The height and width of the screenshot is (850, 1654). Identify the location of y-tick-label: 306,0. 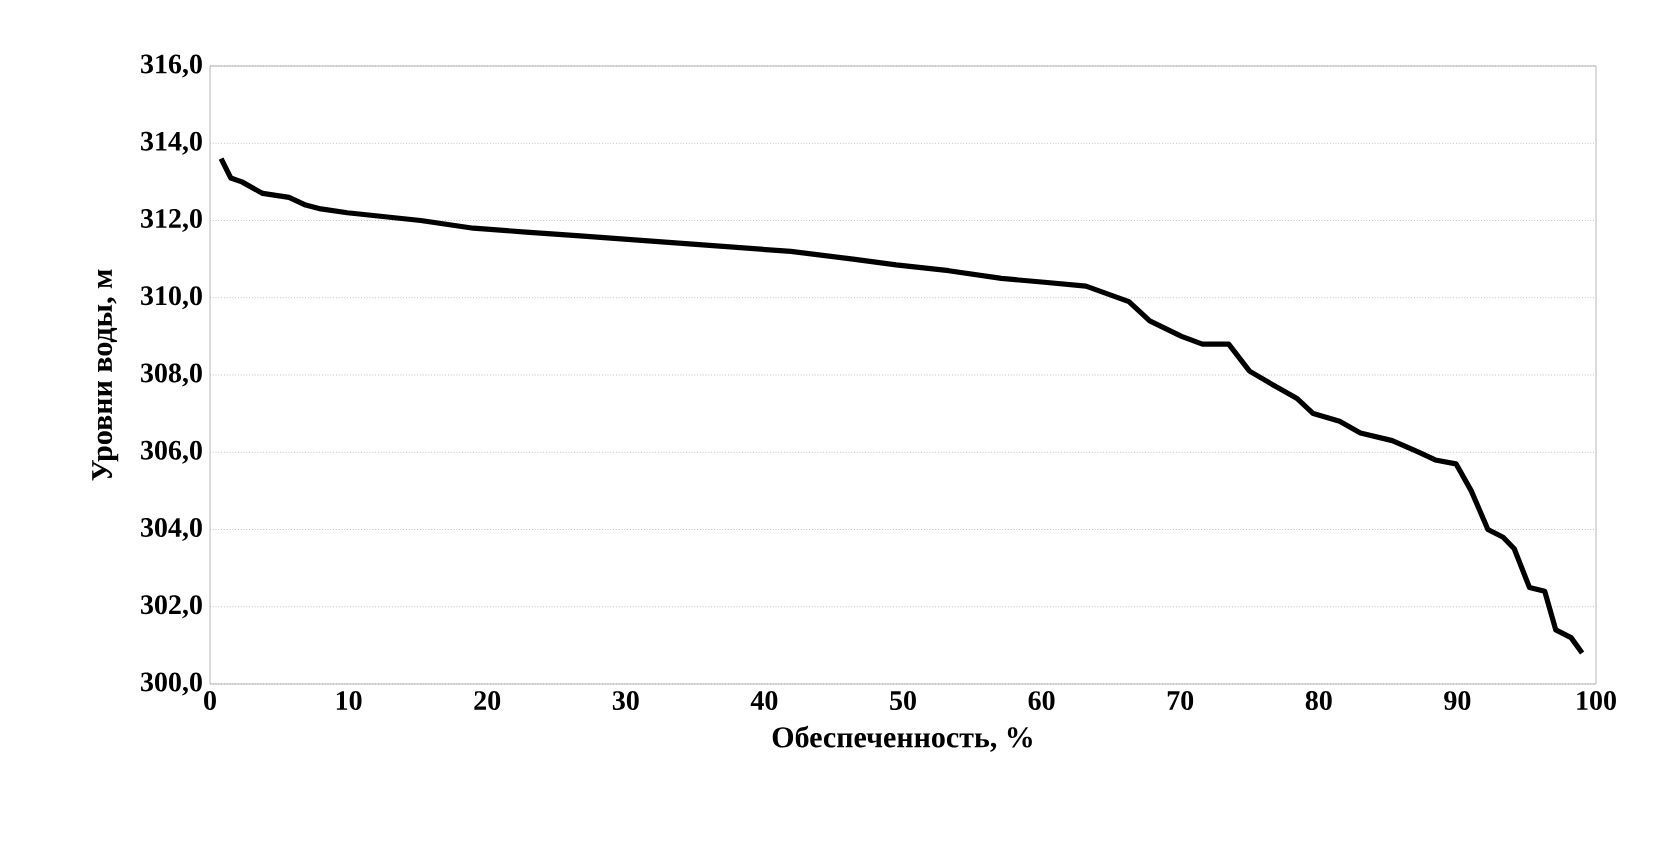
(171, 452).